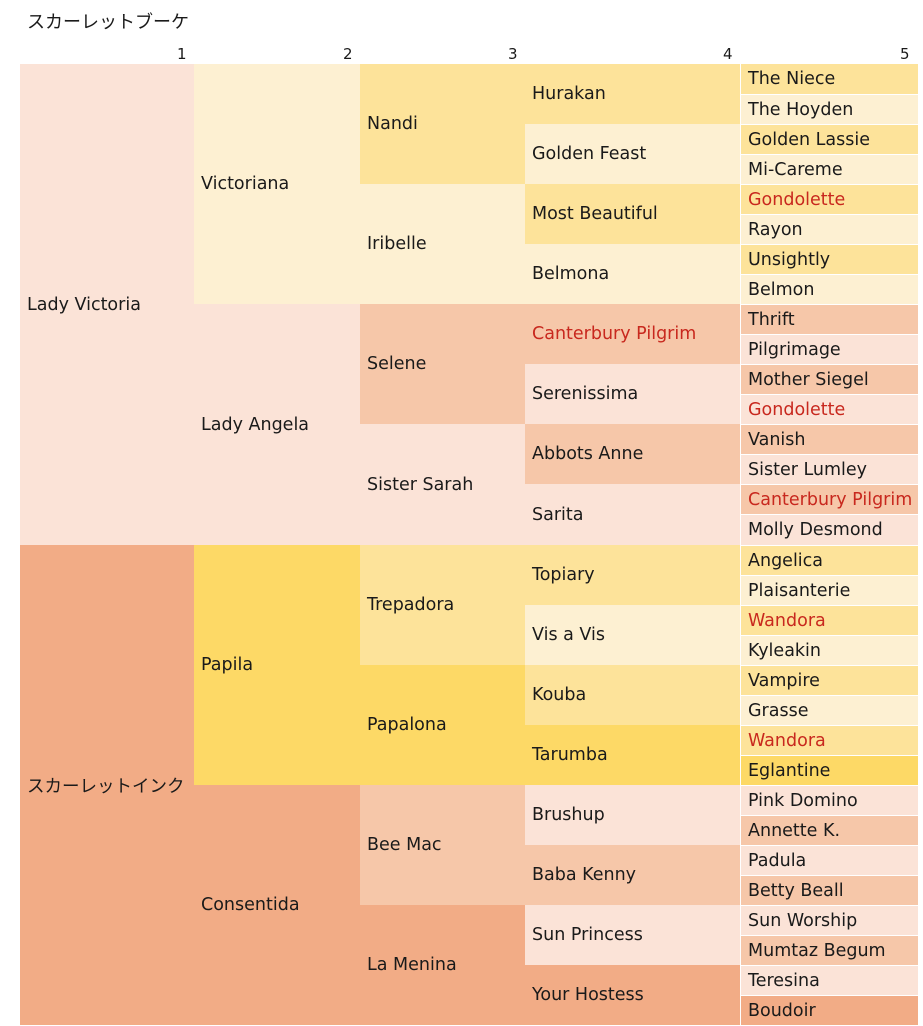  Describe the element at coordinates (632, 935) in the screenshot. I see `pedigree-cell-gen4: Sun Princess` at that location.